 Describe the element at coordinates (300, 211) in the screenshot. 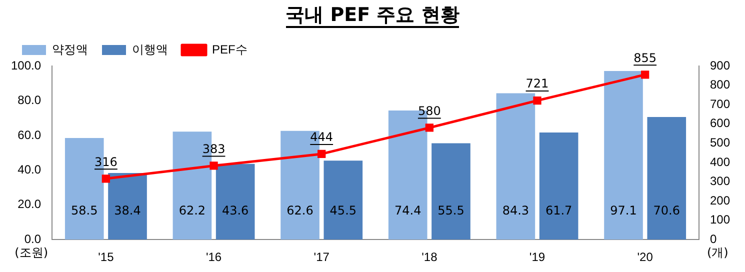

I see `data-label: 62.6` at that location.